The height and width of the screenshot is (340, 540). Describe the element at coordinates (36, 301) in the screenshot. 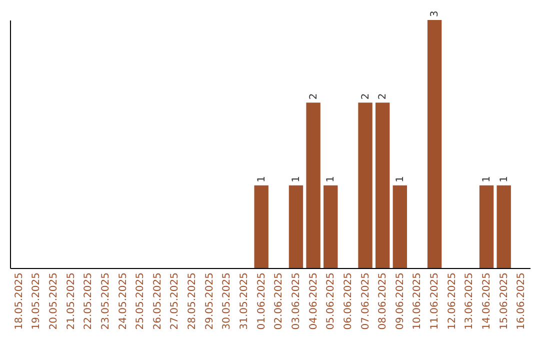

I see `x-tick-label: 19.05.2025` at that location.